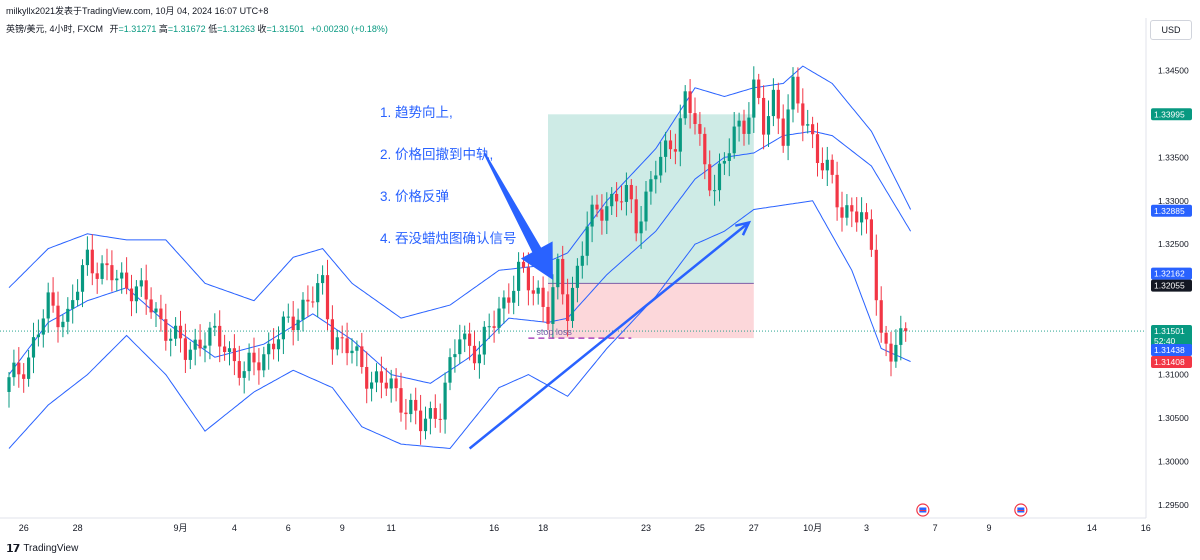 This screenshot has width=1200, height=560. What do you see at coordinates (1173, 70) in the screenshot?
I see `y-tick-label: 1.34500` at bounding box center [1173, 70].